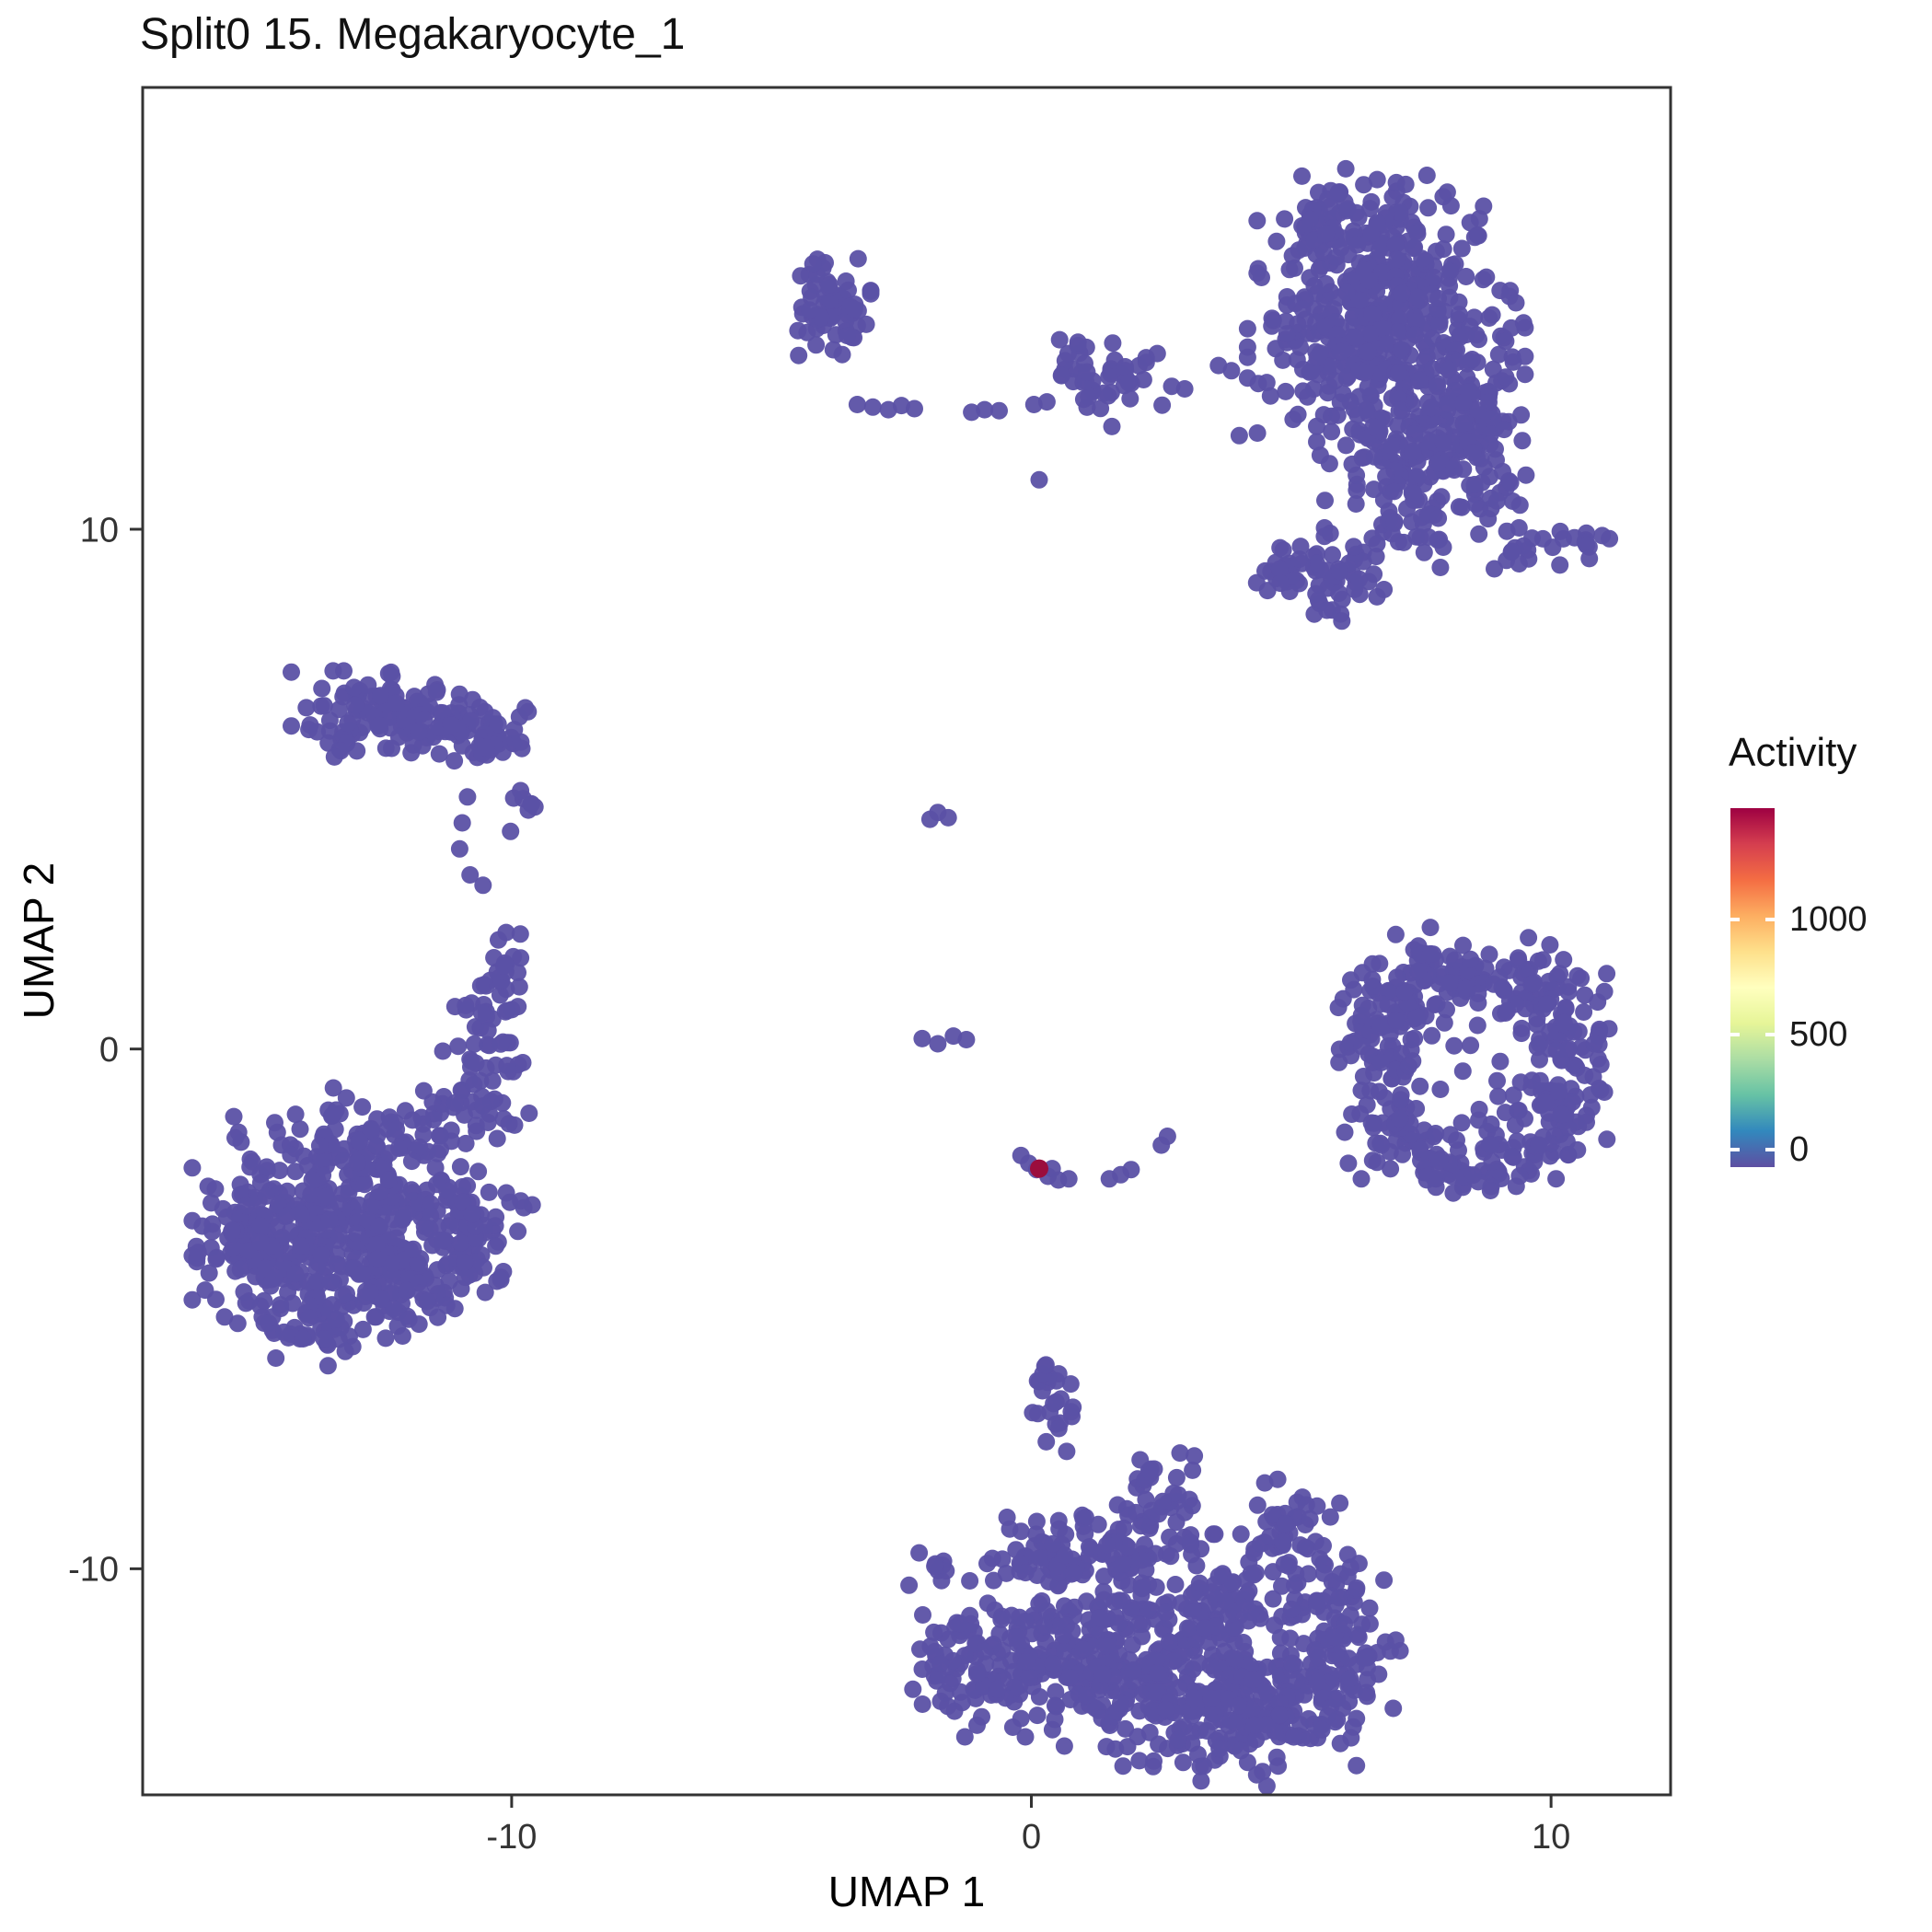 The width and height of the screenshot is (1932, 1932). Describe the element at coordinates (362, 1149) in the screenshot. I see `cluster-left-bottom` at that location.